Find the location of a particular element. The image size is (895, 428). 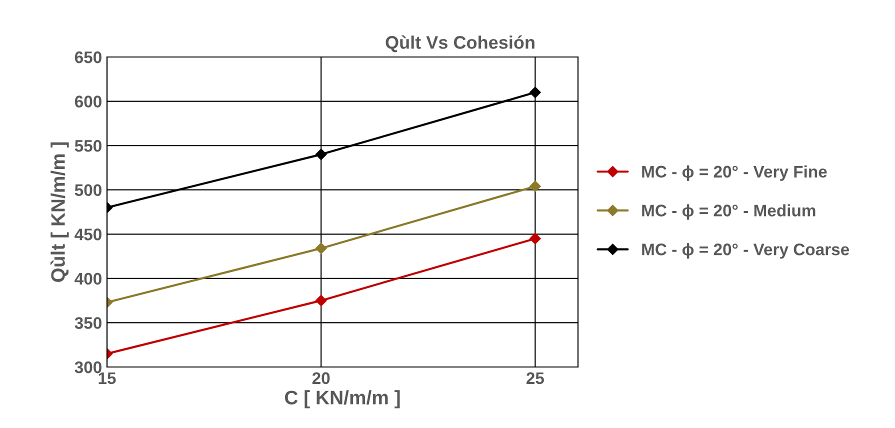

y-tick-label: 350 is located at coordinates (88, 323).